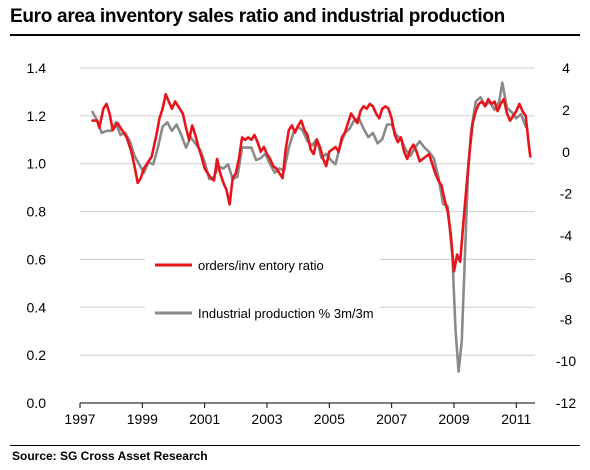  I want to click on y-left-tick-label: 0.2, so click(37, 355).